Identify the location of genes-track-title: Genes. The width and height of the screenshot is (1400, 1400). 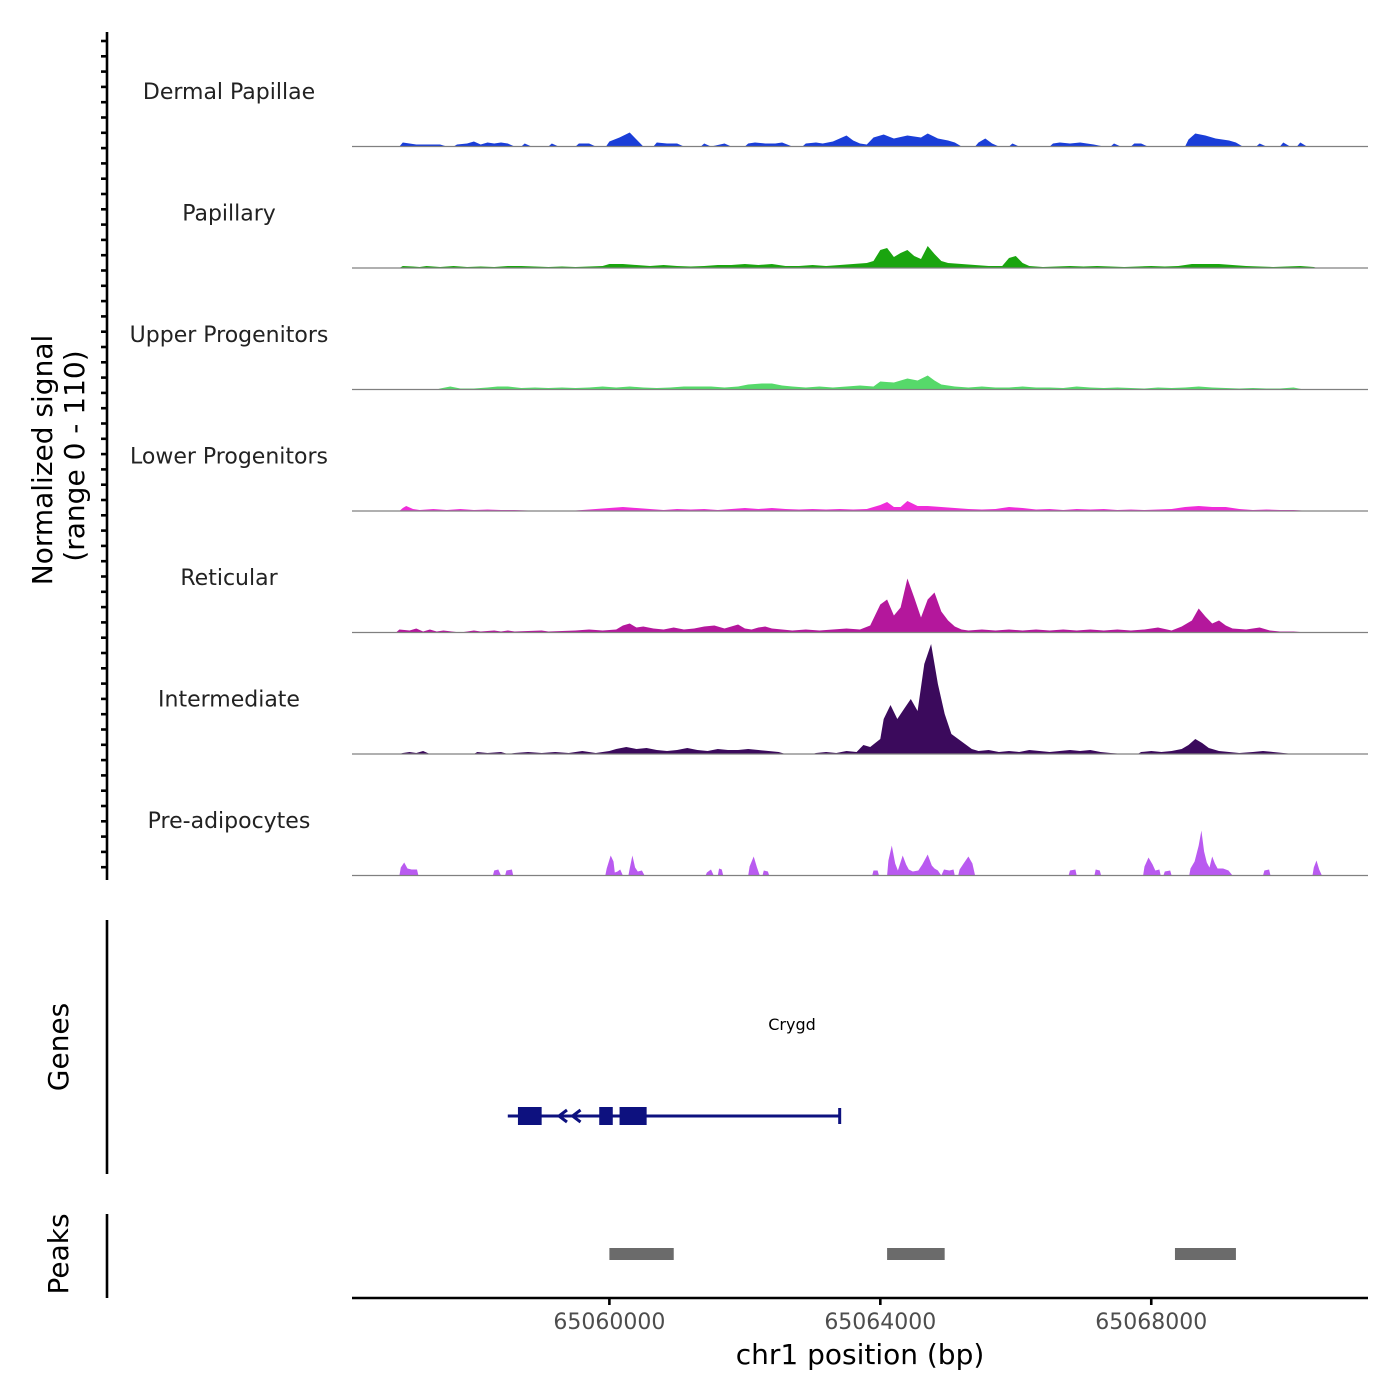
(58, 1047).